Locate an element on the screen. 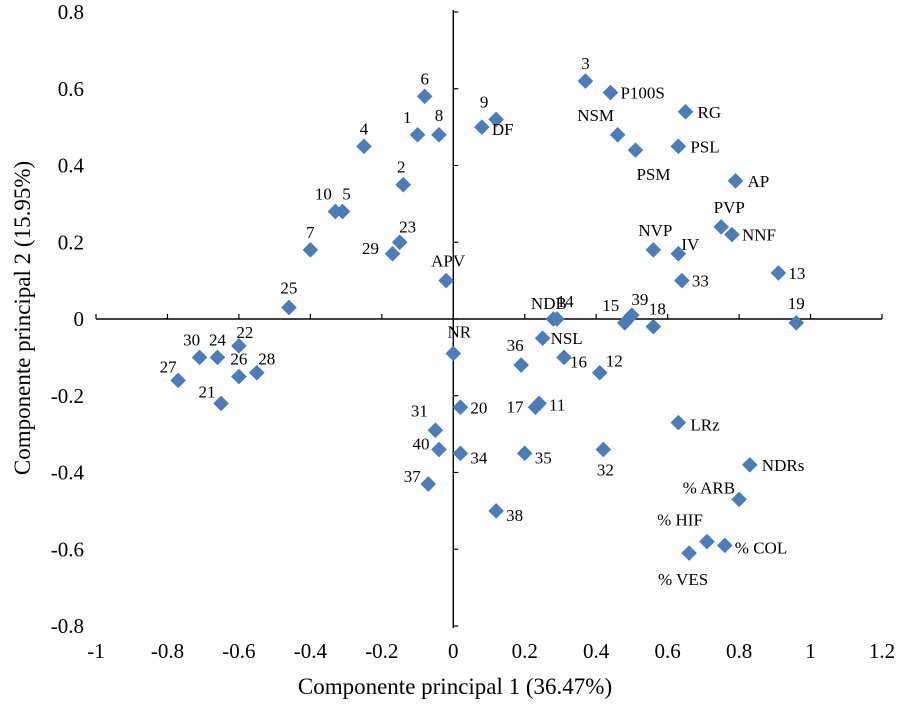 This screenshot has width=904, height=704. data-point-label: 25 is located at coordinates (288, 287).